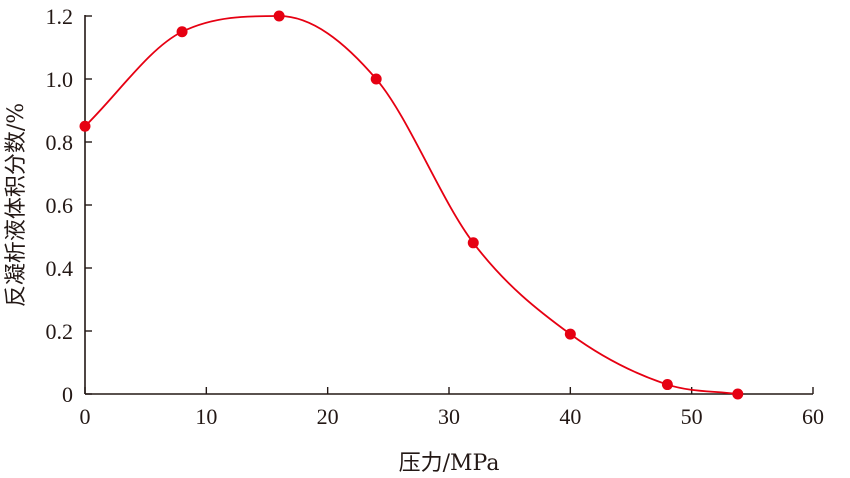 The height and width of the screenshot is (478, 850). What do you see at coordinates (60, 16) in the screenshot?
I see `y-tick-label: 1.2` at bounding box center [60, 16].